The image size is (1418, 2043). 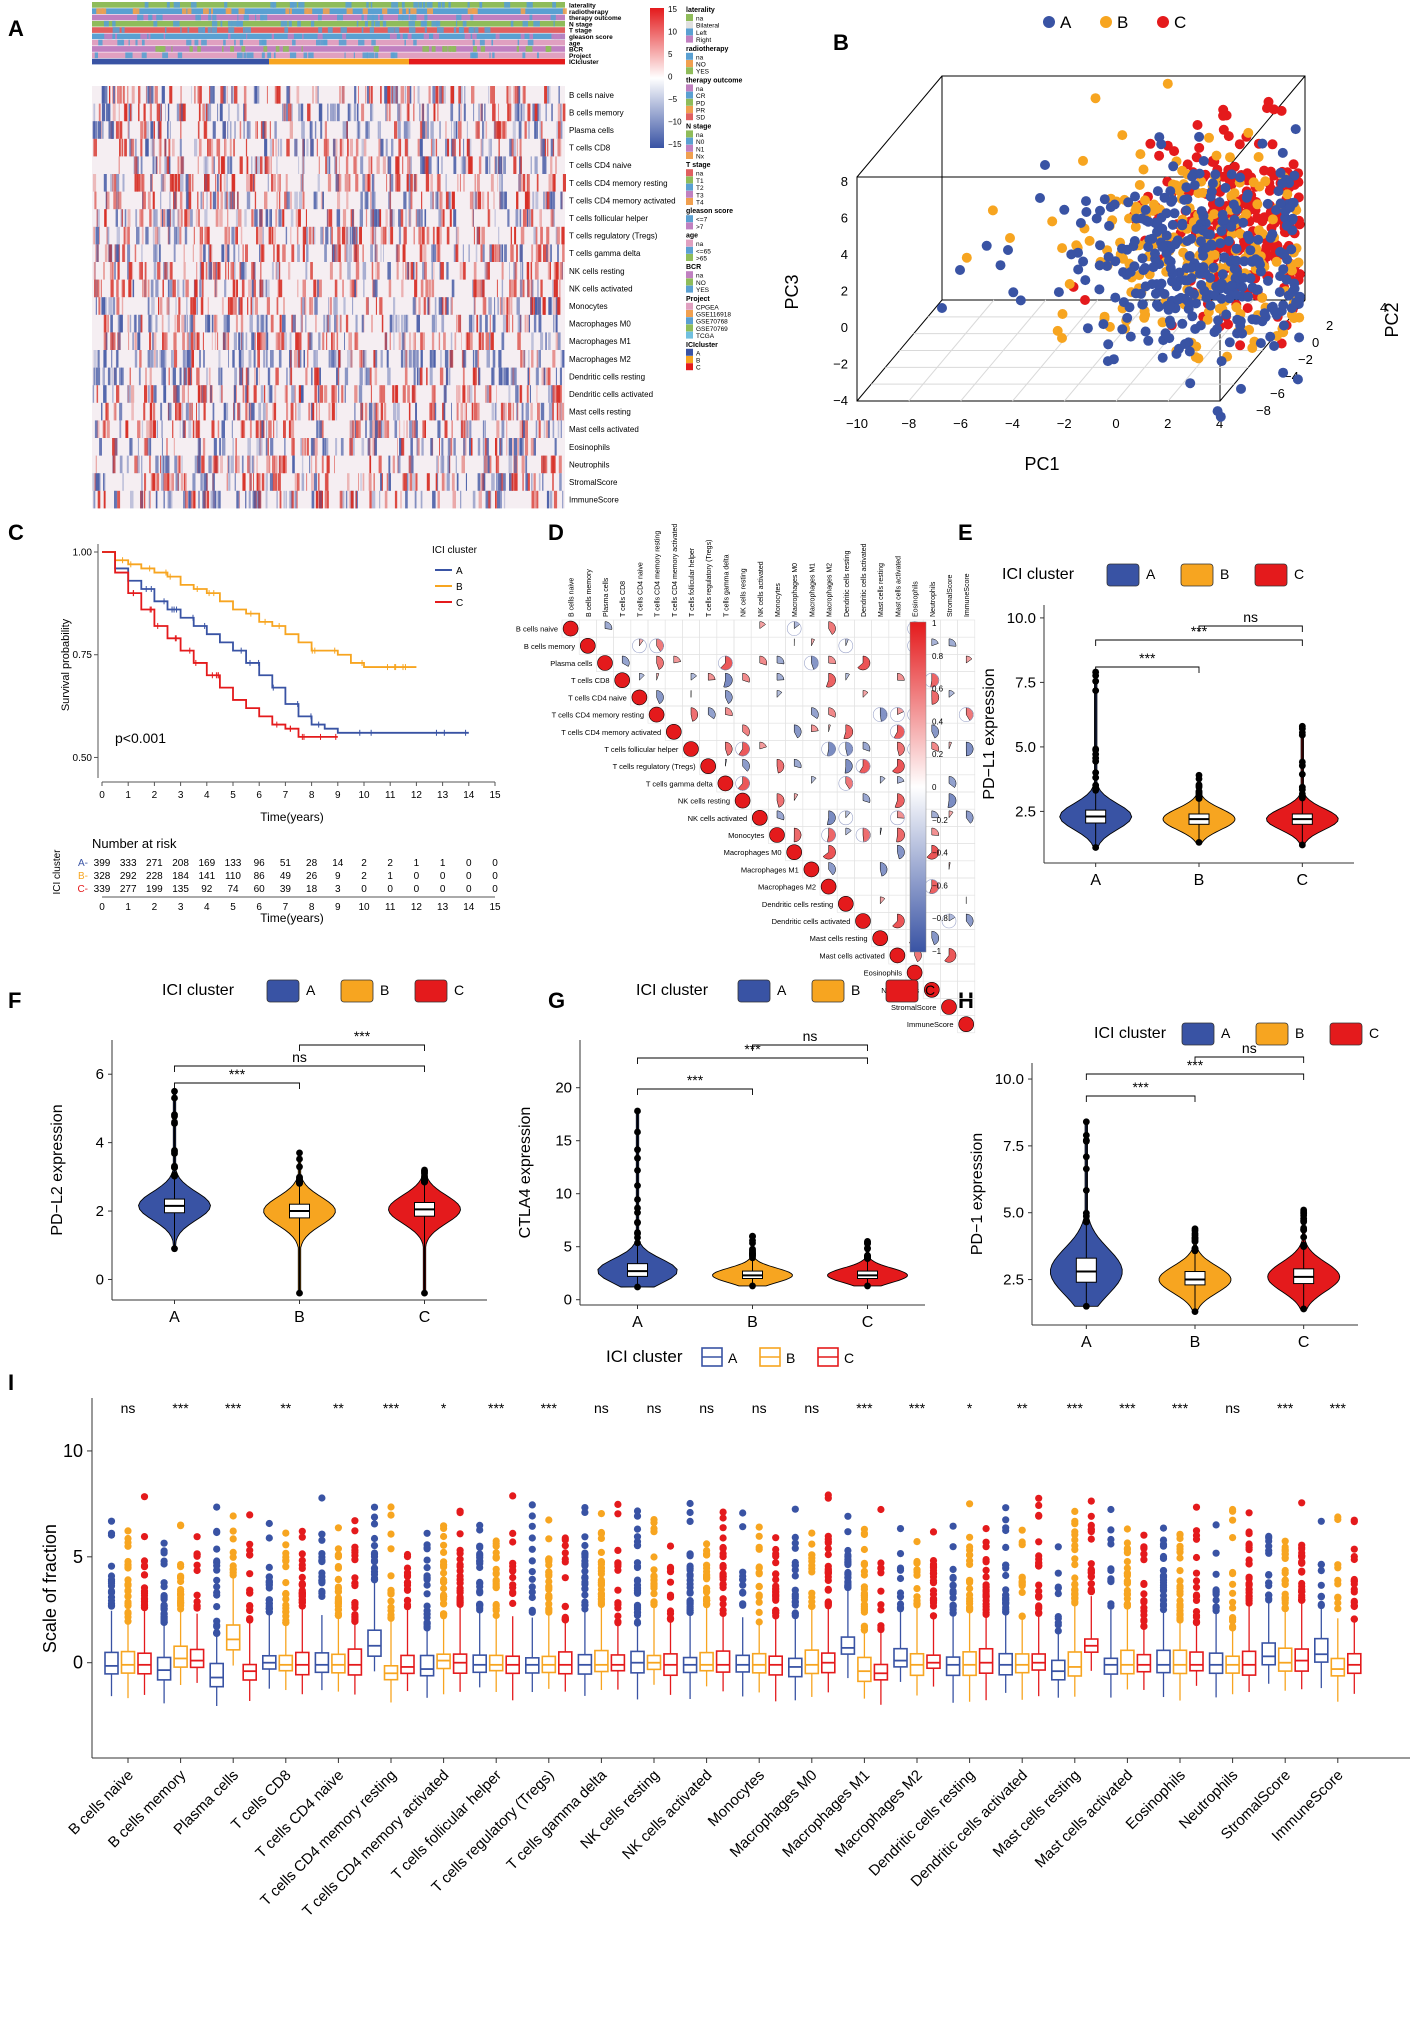 What do you see at coordinates (700, 118) in the screenshot?
I see `legend-item: SD` at bounding box center [700, 118].